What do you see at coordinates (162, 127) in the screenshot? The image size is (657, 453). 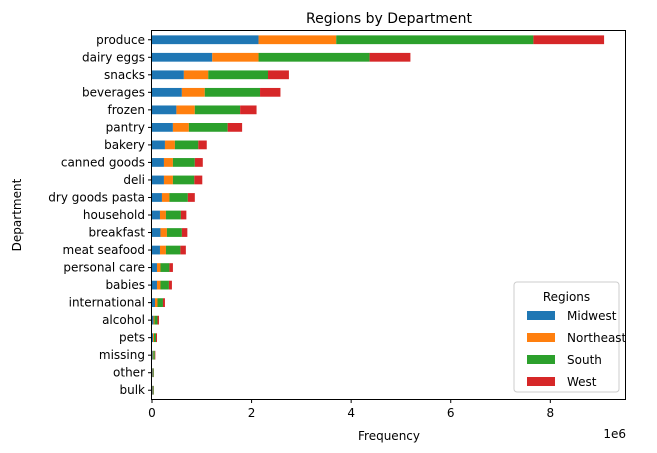 I see `bar-pantry-midwest` at bounding box center [162, 127].